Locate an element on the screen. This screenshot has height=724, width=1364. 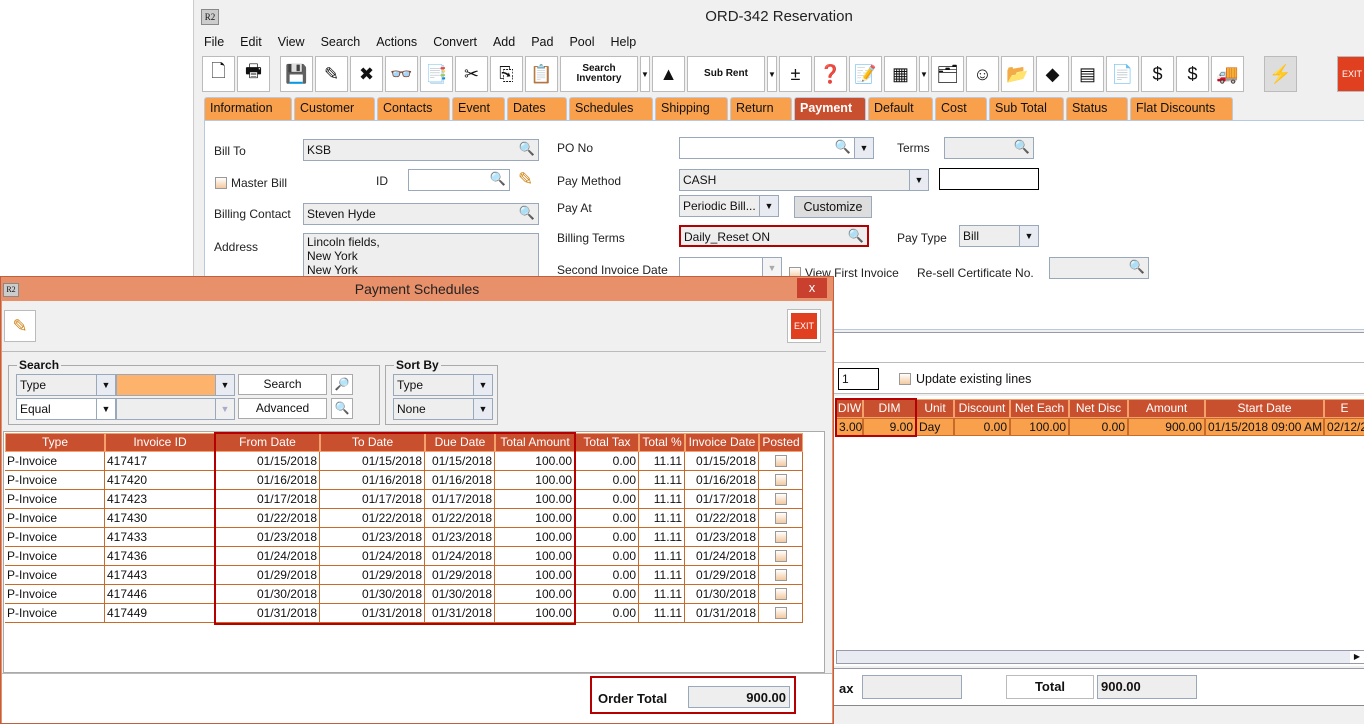
column-header: Discount is located at coordinates (982, 408).